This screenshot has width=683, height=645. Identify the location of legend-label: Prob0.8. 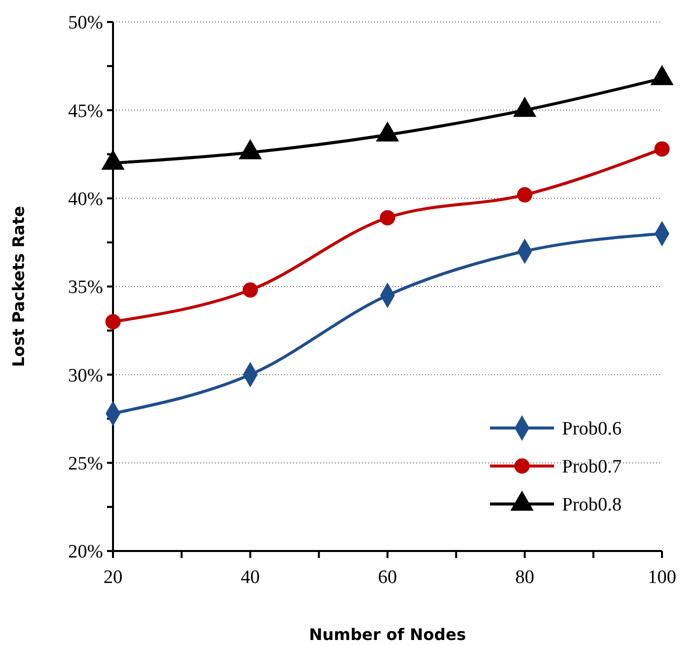
(592, 505).